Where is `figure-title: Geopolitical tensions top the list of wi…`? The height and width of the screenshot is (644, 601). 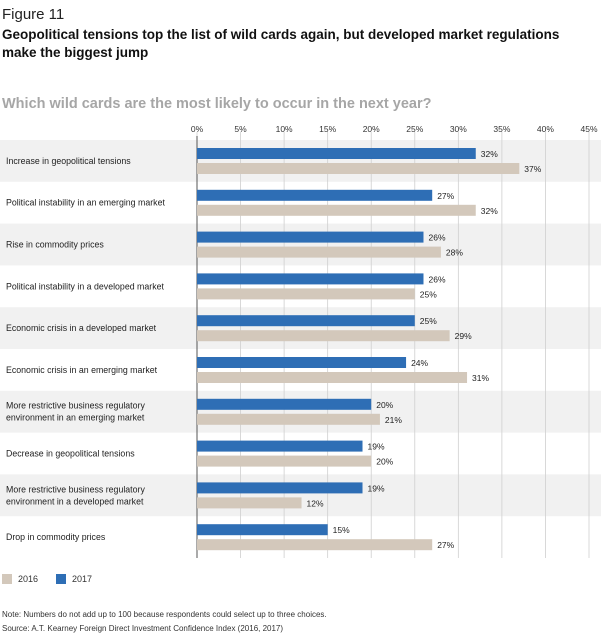
figure-title: Geopolitical tensions top the list of wi… is located at coordinates (281, 43).